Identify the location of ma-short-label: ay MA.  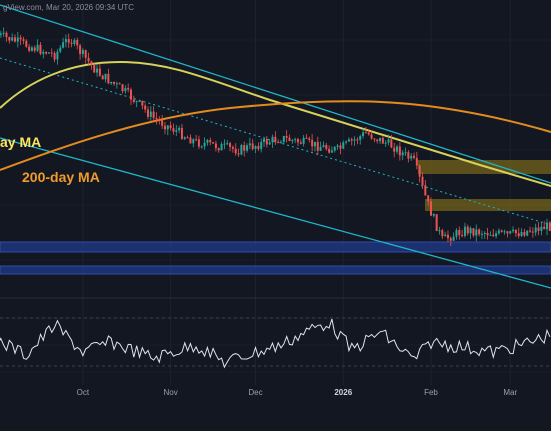
(20, 142).